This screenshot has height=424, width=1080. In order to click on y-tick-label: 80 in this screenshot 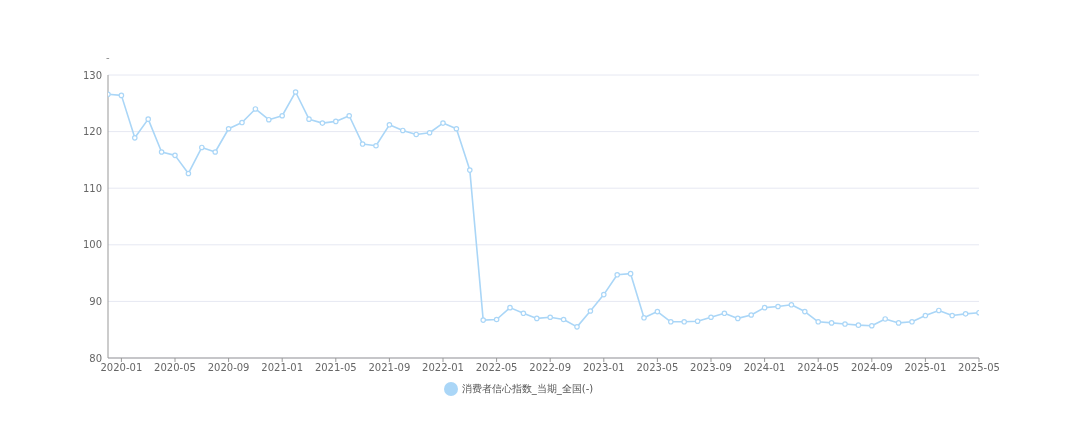, I will do `click(95, 358)`.